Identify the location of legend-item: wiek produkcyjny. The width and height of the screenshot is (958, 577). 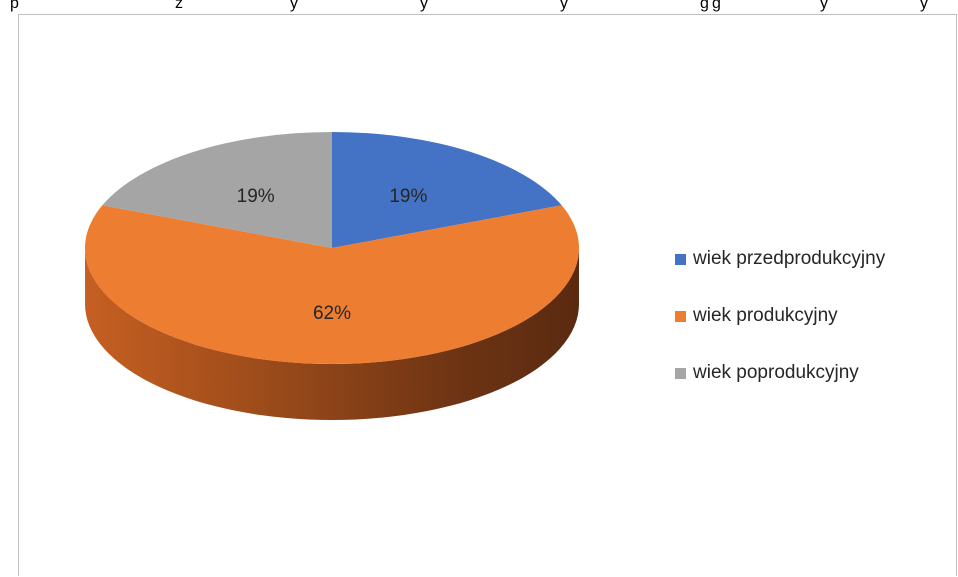
(780, 315).